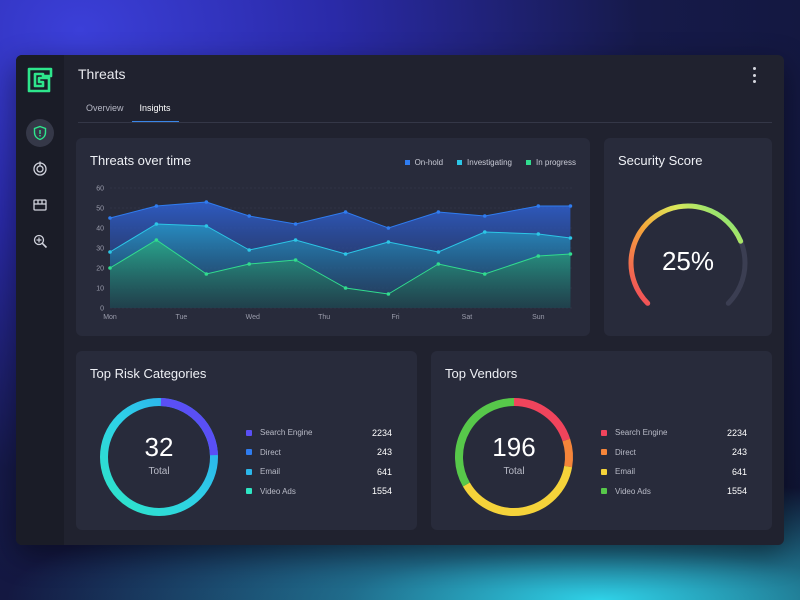 The image size is (800, 600). What do you see at coordinates (100, 209) in the screenshot?
I see `y-tick-label: 50` at bounding box center [100, 209].